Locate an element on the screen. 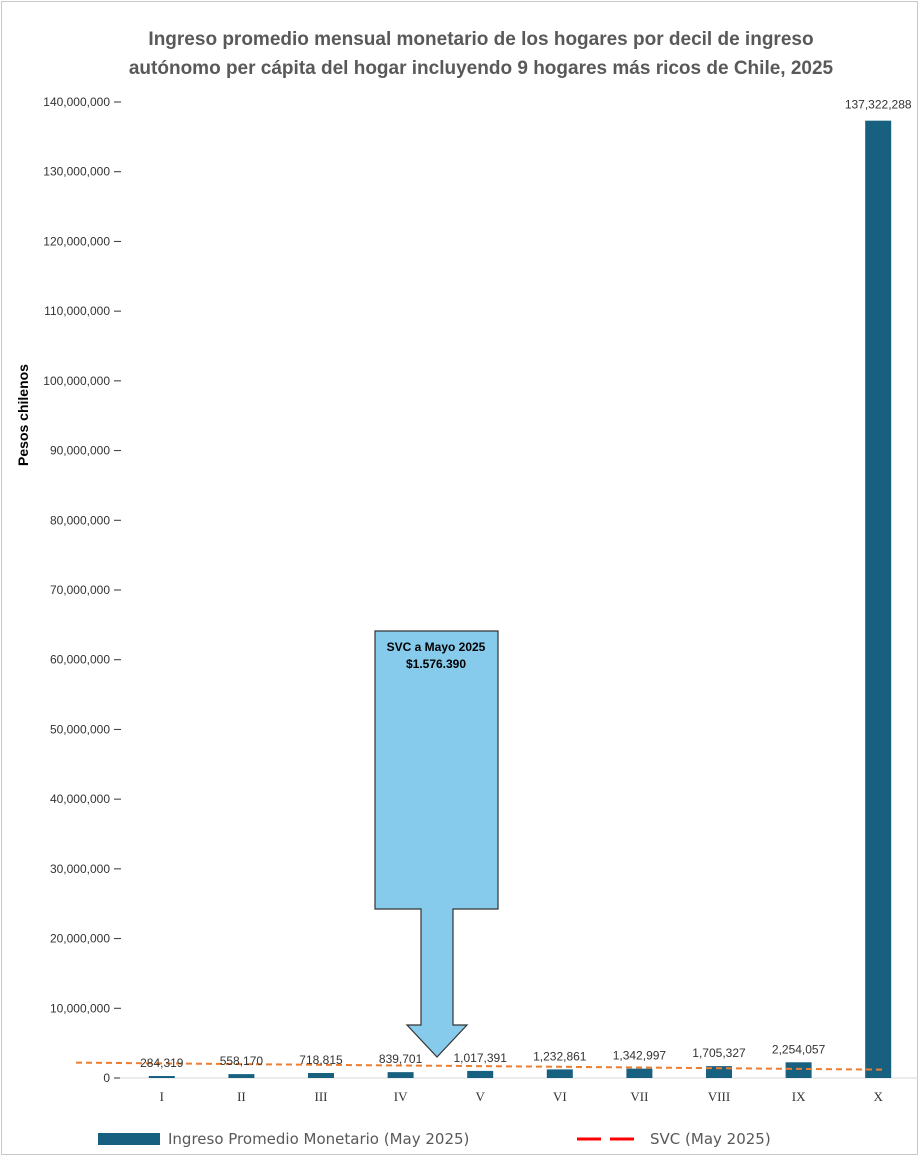  x-tick-label: VIII is located at coordinates (719, 1096).